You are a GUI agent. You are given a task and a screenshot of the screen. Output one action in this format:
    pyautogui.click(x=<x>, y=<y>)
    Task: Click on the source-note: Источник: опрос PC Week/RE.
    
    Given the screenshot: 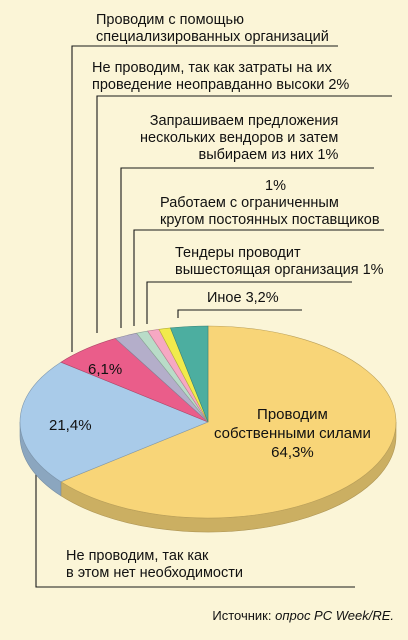 What is the action you would take?
    pyautogui.click(x=303, y=615)
    